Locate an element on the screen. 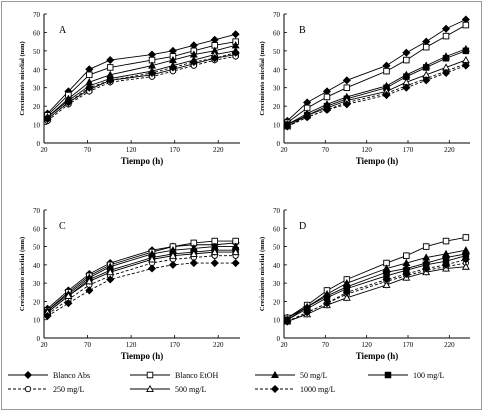  legend-item: 50 mg/L is located at coordinates (291, 375).